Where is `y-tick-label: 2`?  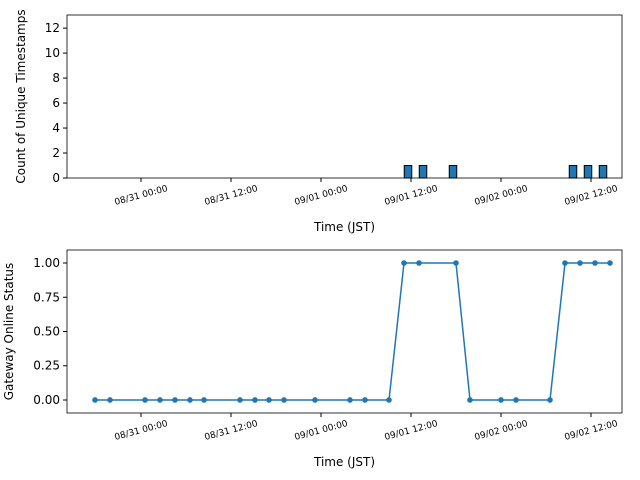
y-tick-label: 2 is located at coordinates (56, 153).